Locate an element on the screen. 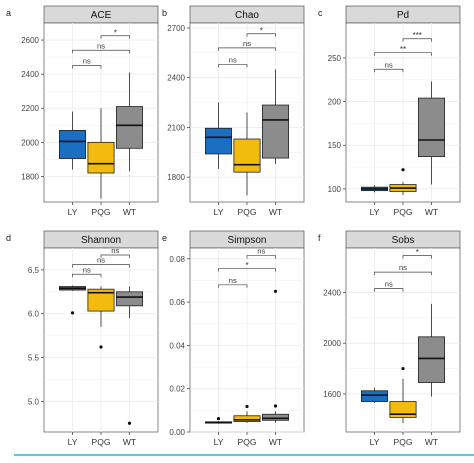  significance-bracket: ** is located at coordinates (403, 50).